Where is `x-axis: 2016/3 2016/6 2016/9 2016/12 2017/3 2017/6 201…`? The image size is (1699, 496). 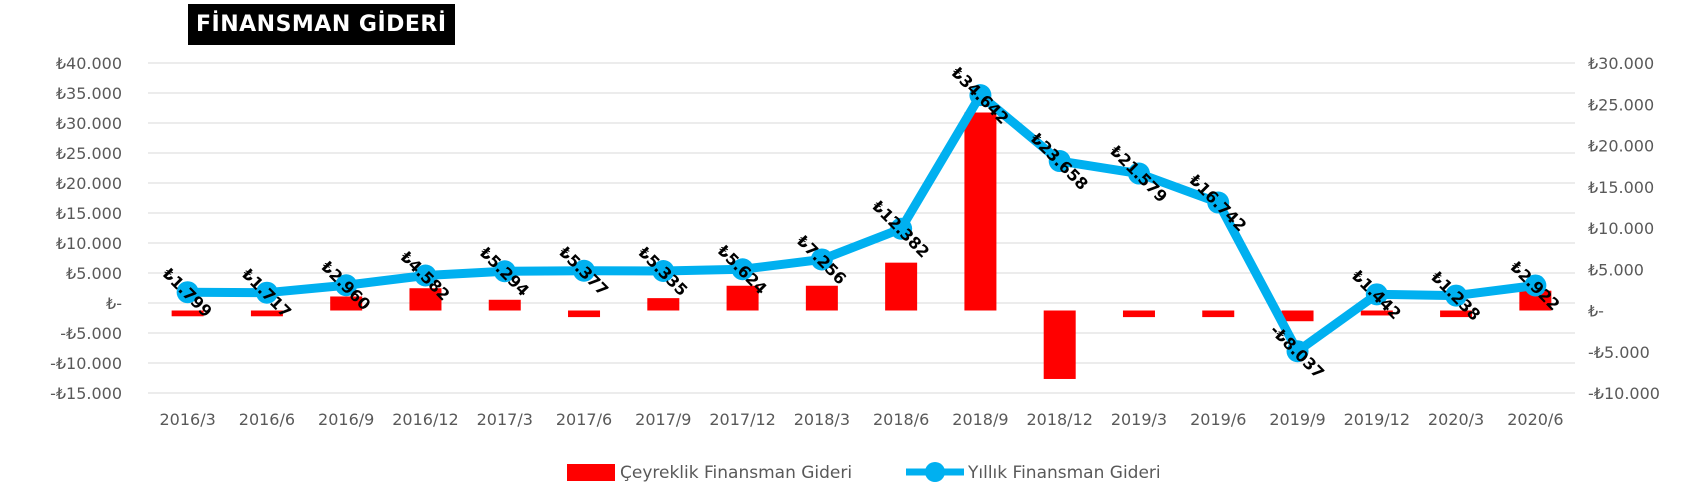 x-axis: 2016/3 2016/6 2016/9 2016/12 2017/3 2017/6 201… is located at coordinates (861, 419).